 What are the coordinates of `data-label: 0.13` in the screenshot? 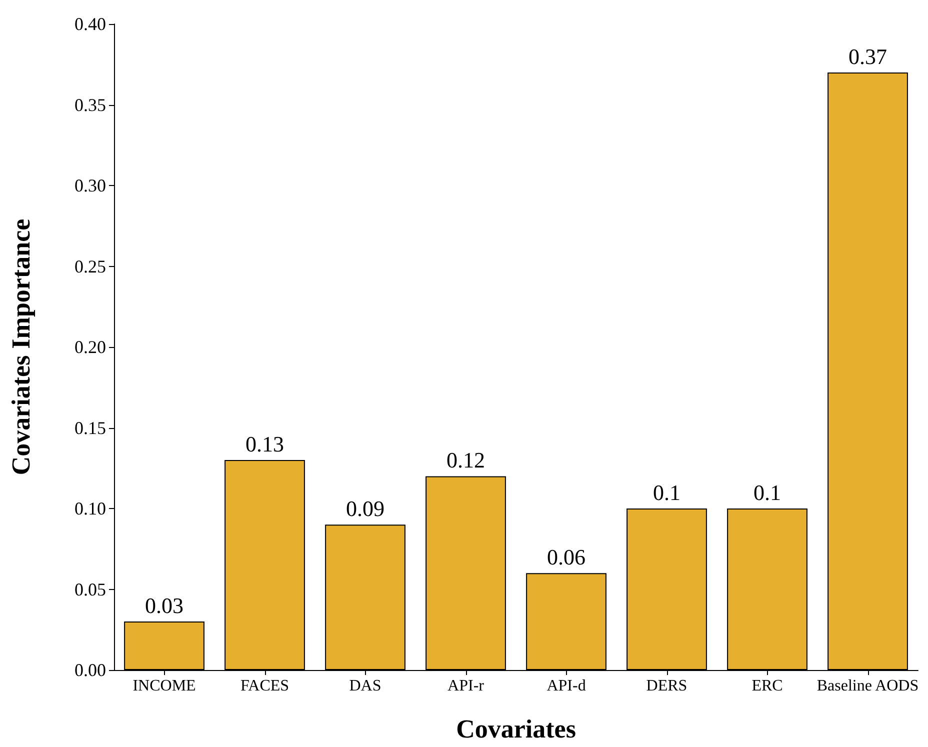 It's located at (265, 444).